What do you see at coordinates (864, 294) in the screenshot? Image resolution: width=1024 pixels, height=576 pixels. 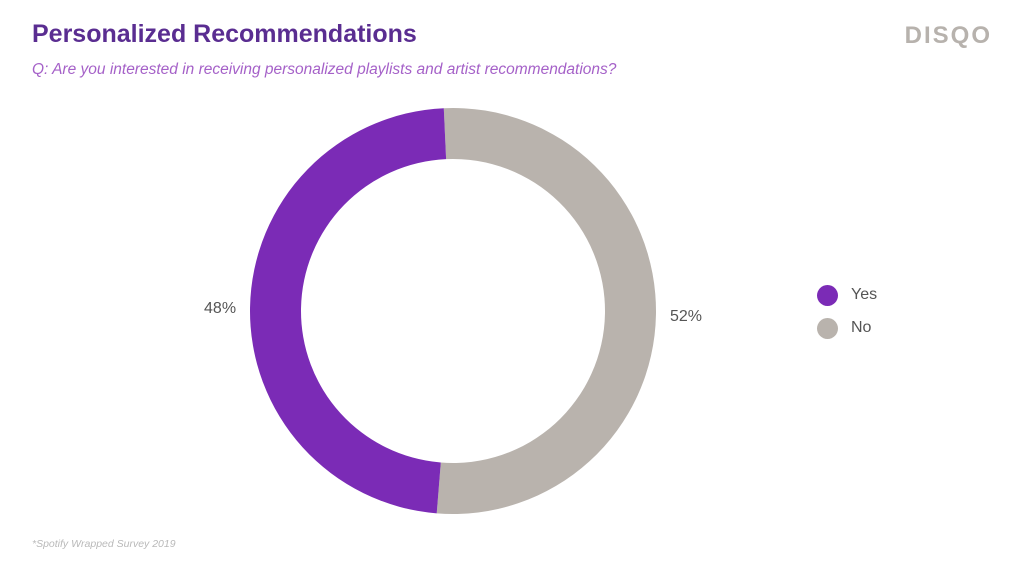 I see `legend-label-yes: Yes` at bounding box center [864, 294].